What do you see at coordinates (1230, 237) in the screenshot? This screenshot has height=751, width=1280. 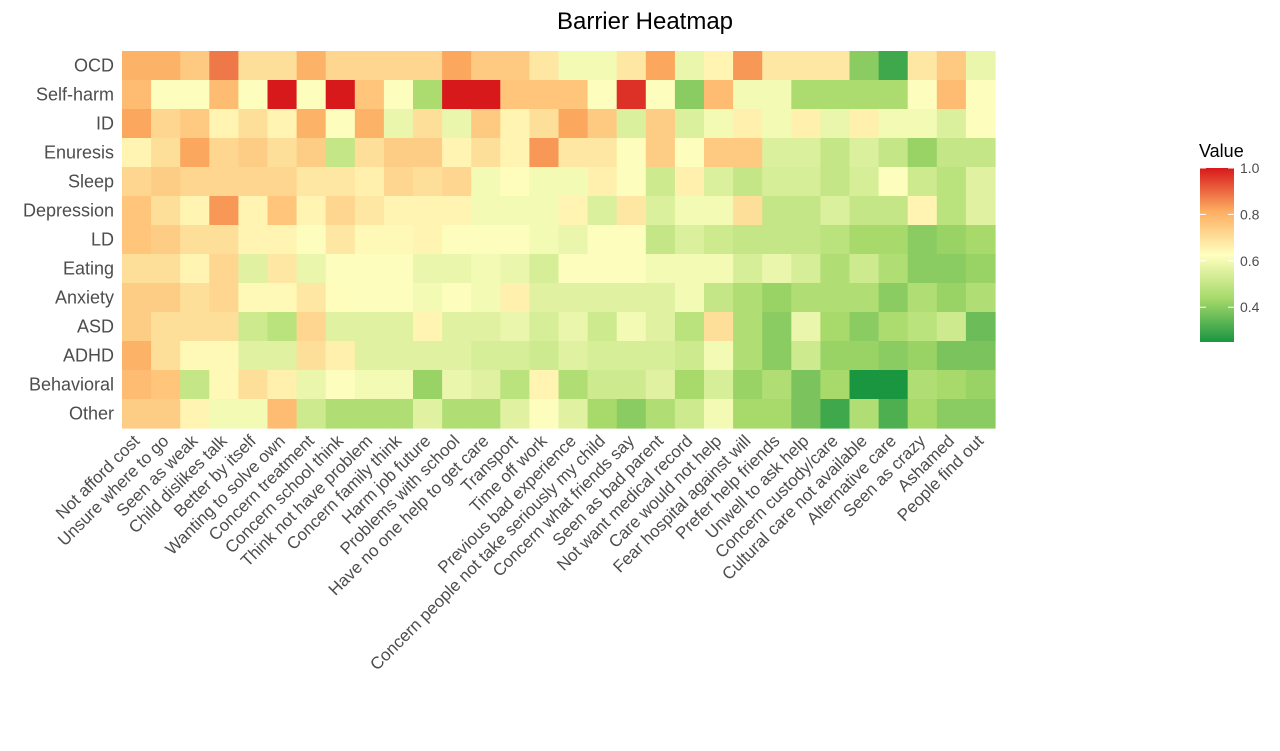 I see `legend-ticks: 1.0 0.8 0.6 0.4` at bounding box center [1230, 237].